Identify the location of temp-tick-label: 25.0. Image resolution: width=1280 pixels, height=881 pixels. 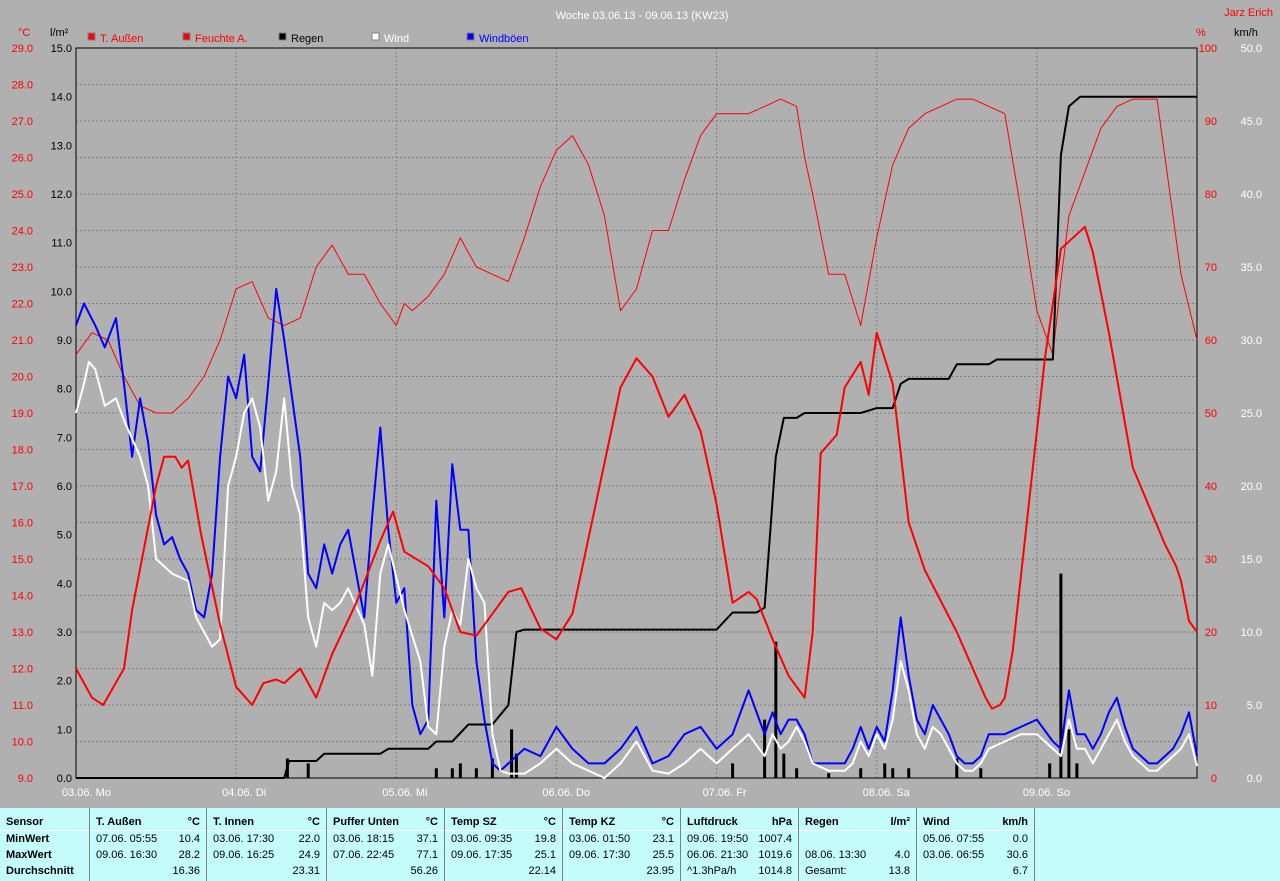
(22, 195).